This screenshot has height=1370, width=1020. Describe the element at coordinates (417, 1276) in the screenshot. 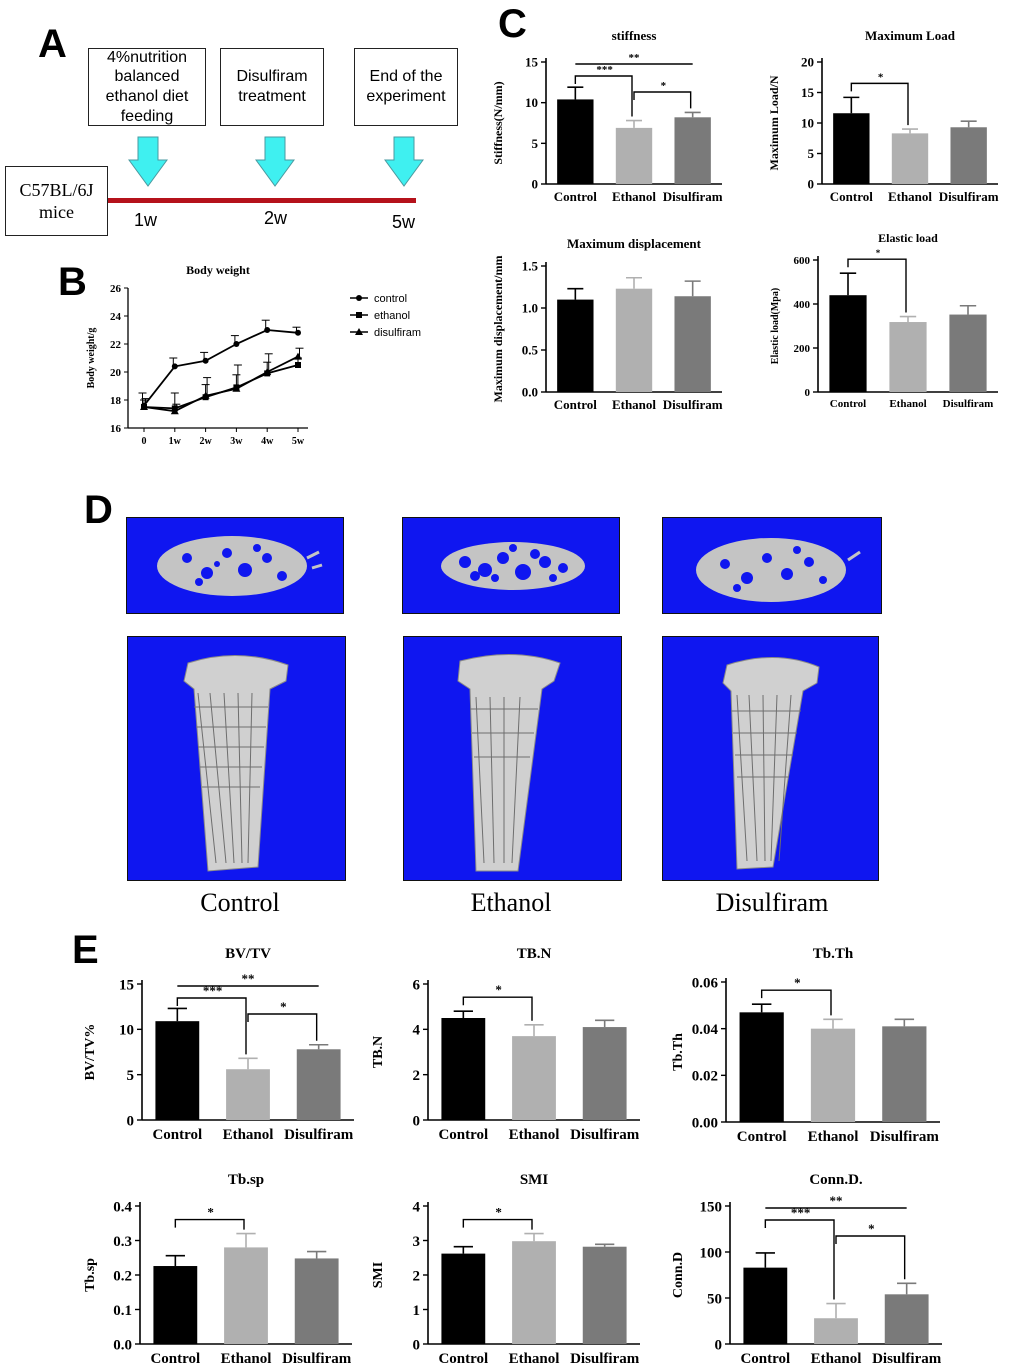

I see `smi-y-tick-label: 2` at that location.